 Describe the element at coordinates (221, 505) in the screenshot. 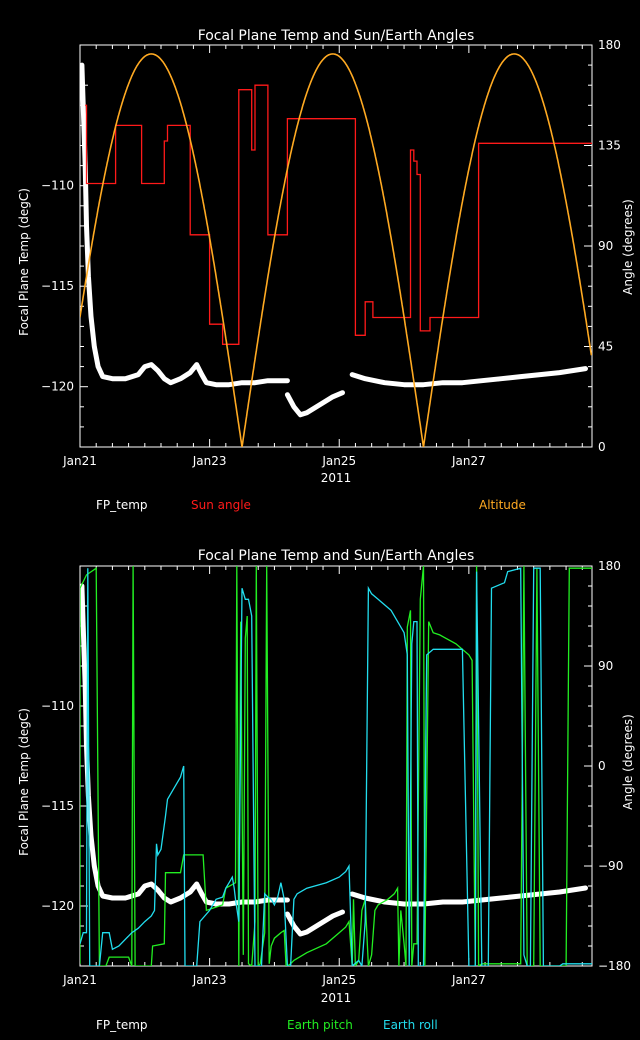

I see `legend-sun-angle: Sun angle` at that location.